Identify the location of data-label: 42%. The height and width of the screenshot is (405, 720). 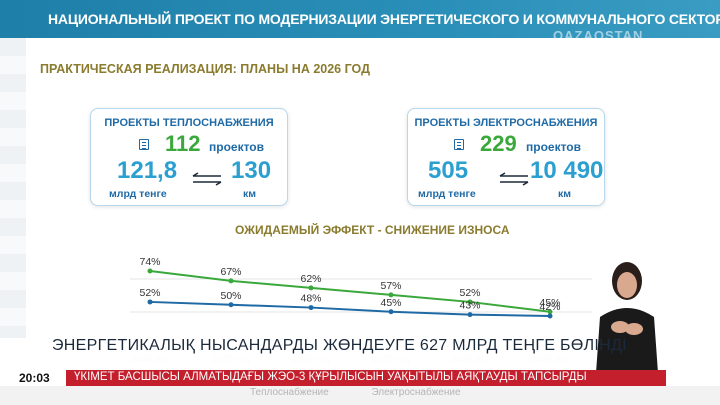
(549, 307).